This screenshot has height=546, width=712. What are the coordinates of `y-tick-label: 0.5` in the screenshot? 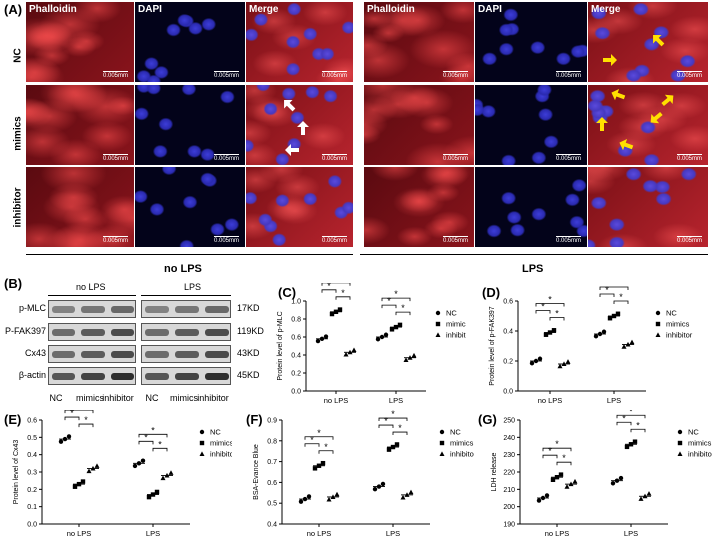 It's located at (32, 438).